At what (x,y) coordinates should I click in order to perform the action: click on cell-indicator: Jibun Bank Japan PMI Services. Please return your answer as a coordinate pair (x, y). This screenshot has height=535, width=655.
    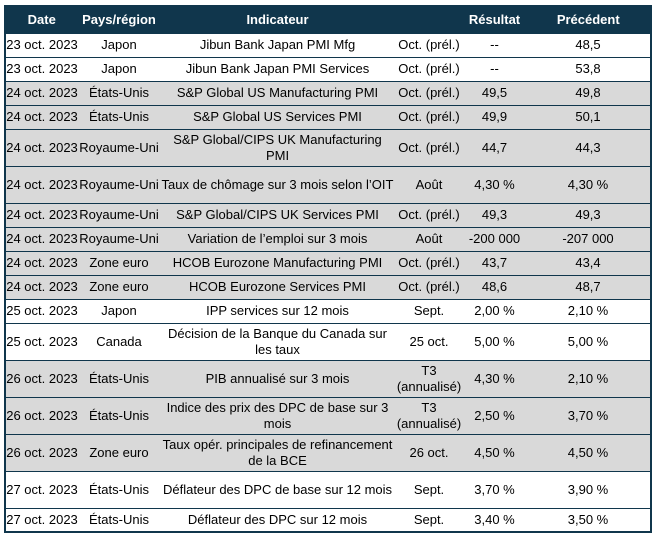
    Looking at the image, I should click on (277, 69).